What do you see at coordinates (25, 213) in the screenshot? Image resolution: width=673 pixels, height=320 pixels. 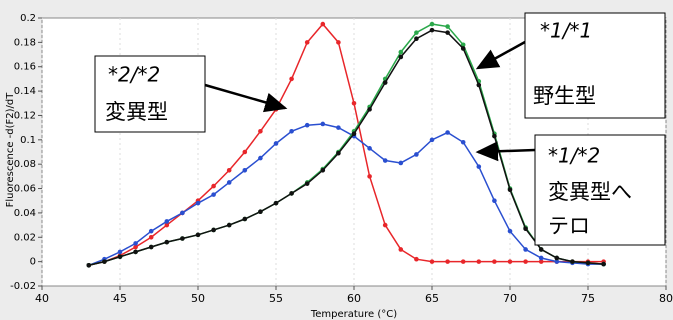 I see `y-tick-label: 0.04` at bounding box center [25, 213].